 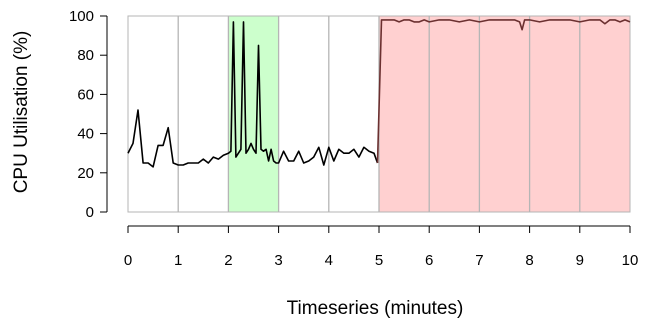 What do you see at coordinates (85, 173) in the screenshot?
I see `y-tick-label-20: 20` at bounding box center [85, 173].